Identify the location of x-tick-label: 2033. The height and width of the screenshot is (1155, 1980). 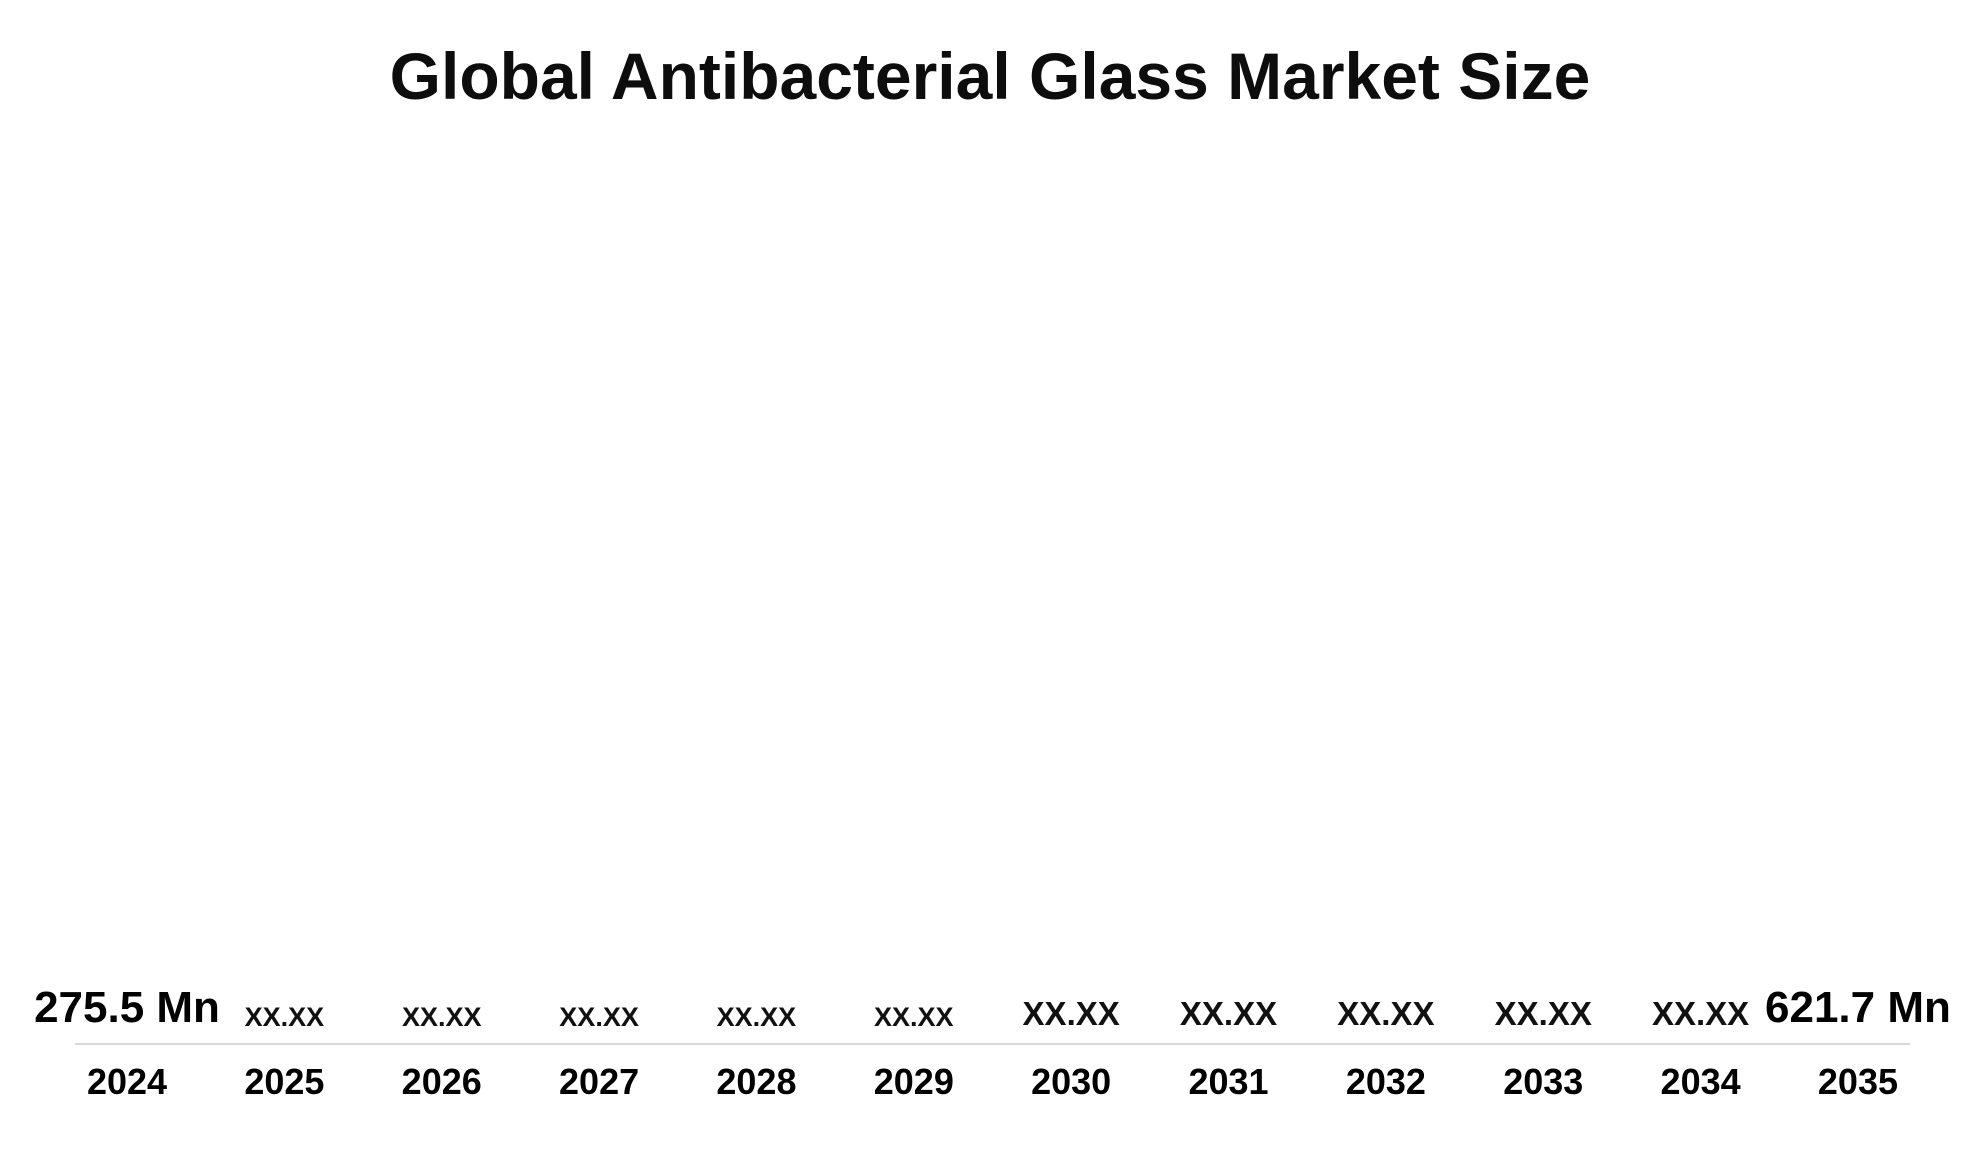
(1543, 1081).